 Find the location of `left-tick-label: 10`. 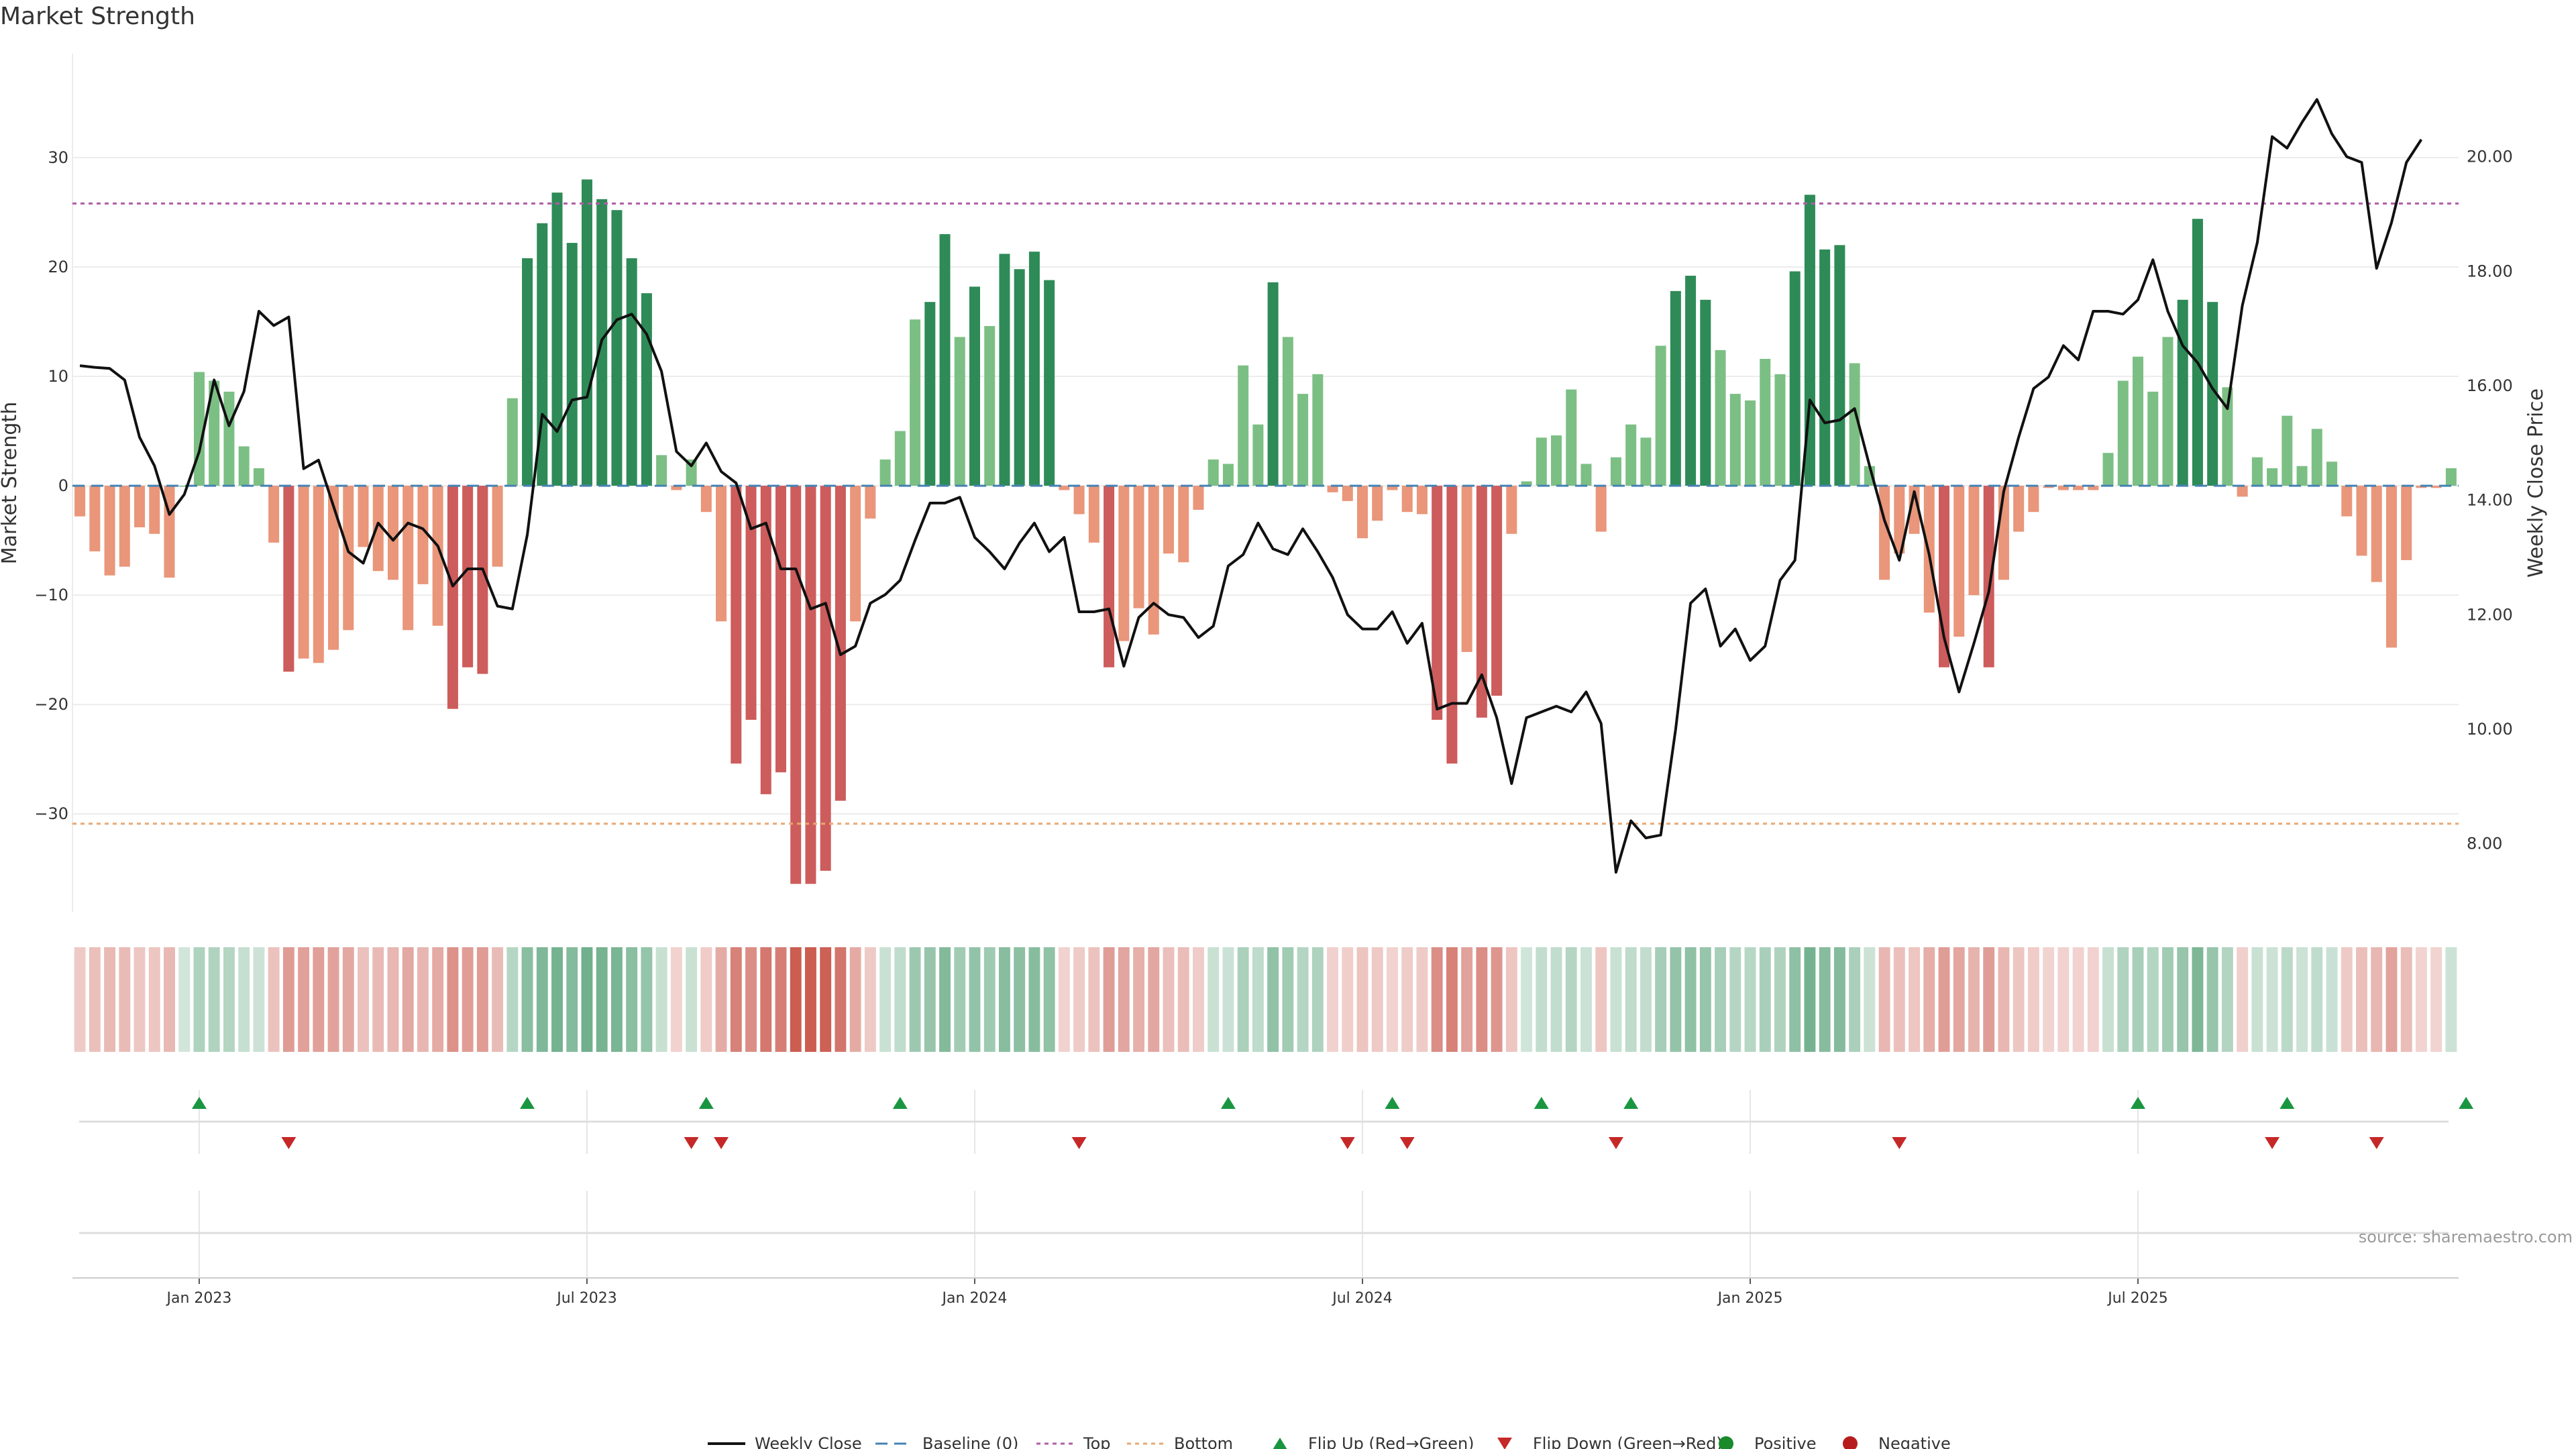

left-tick-label: 10 is located at coordinates (58, 376).